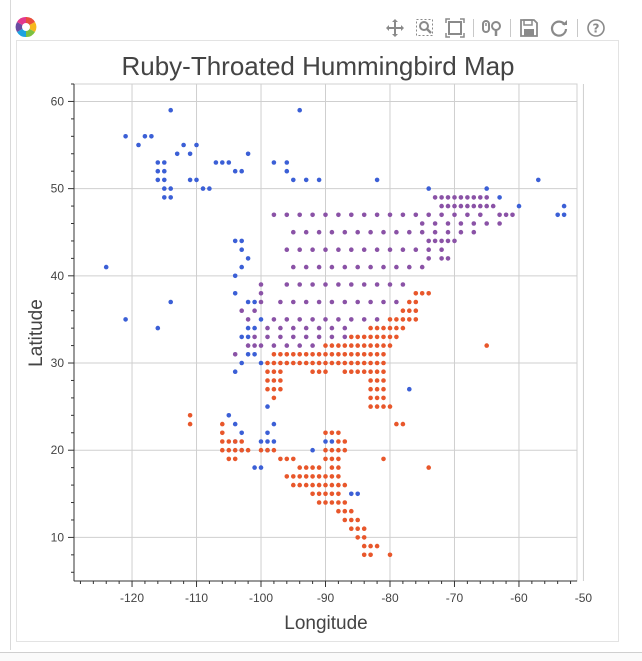  What do you see at coordinates (196, 598) in the screenshot?
I see `x-tick-label: -110` at bounding box center [196, 598].